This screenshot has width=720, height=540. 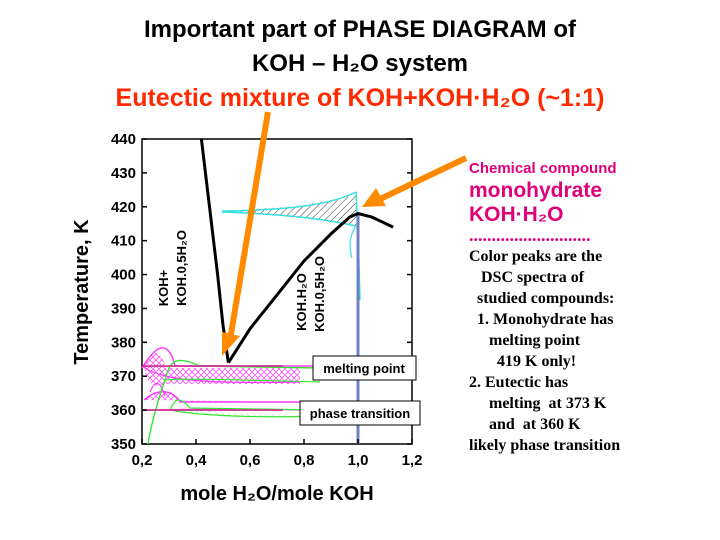 I want to click on region-label-1-line-1: KOH+, so click(x=163, y=287).